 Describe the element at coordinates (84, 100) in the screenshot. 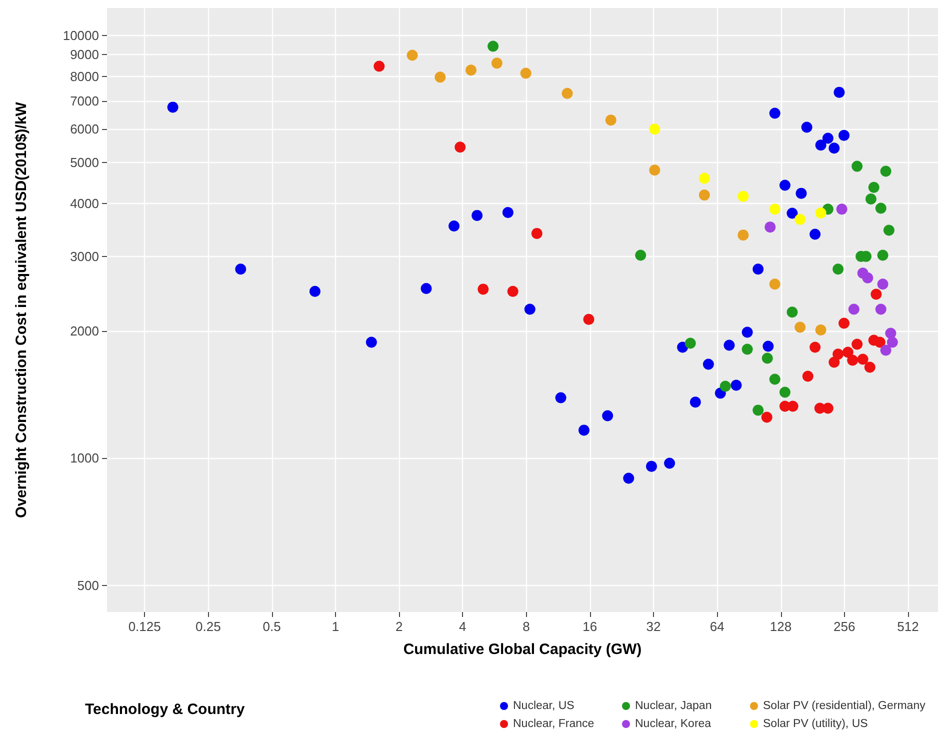

I see `y-tick-label: 7000` at that location.